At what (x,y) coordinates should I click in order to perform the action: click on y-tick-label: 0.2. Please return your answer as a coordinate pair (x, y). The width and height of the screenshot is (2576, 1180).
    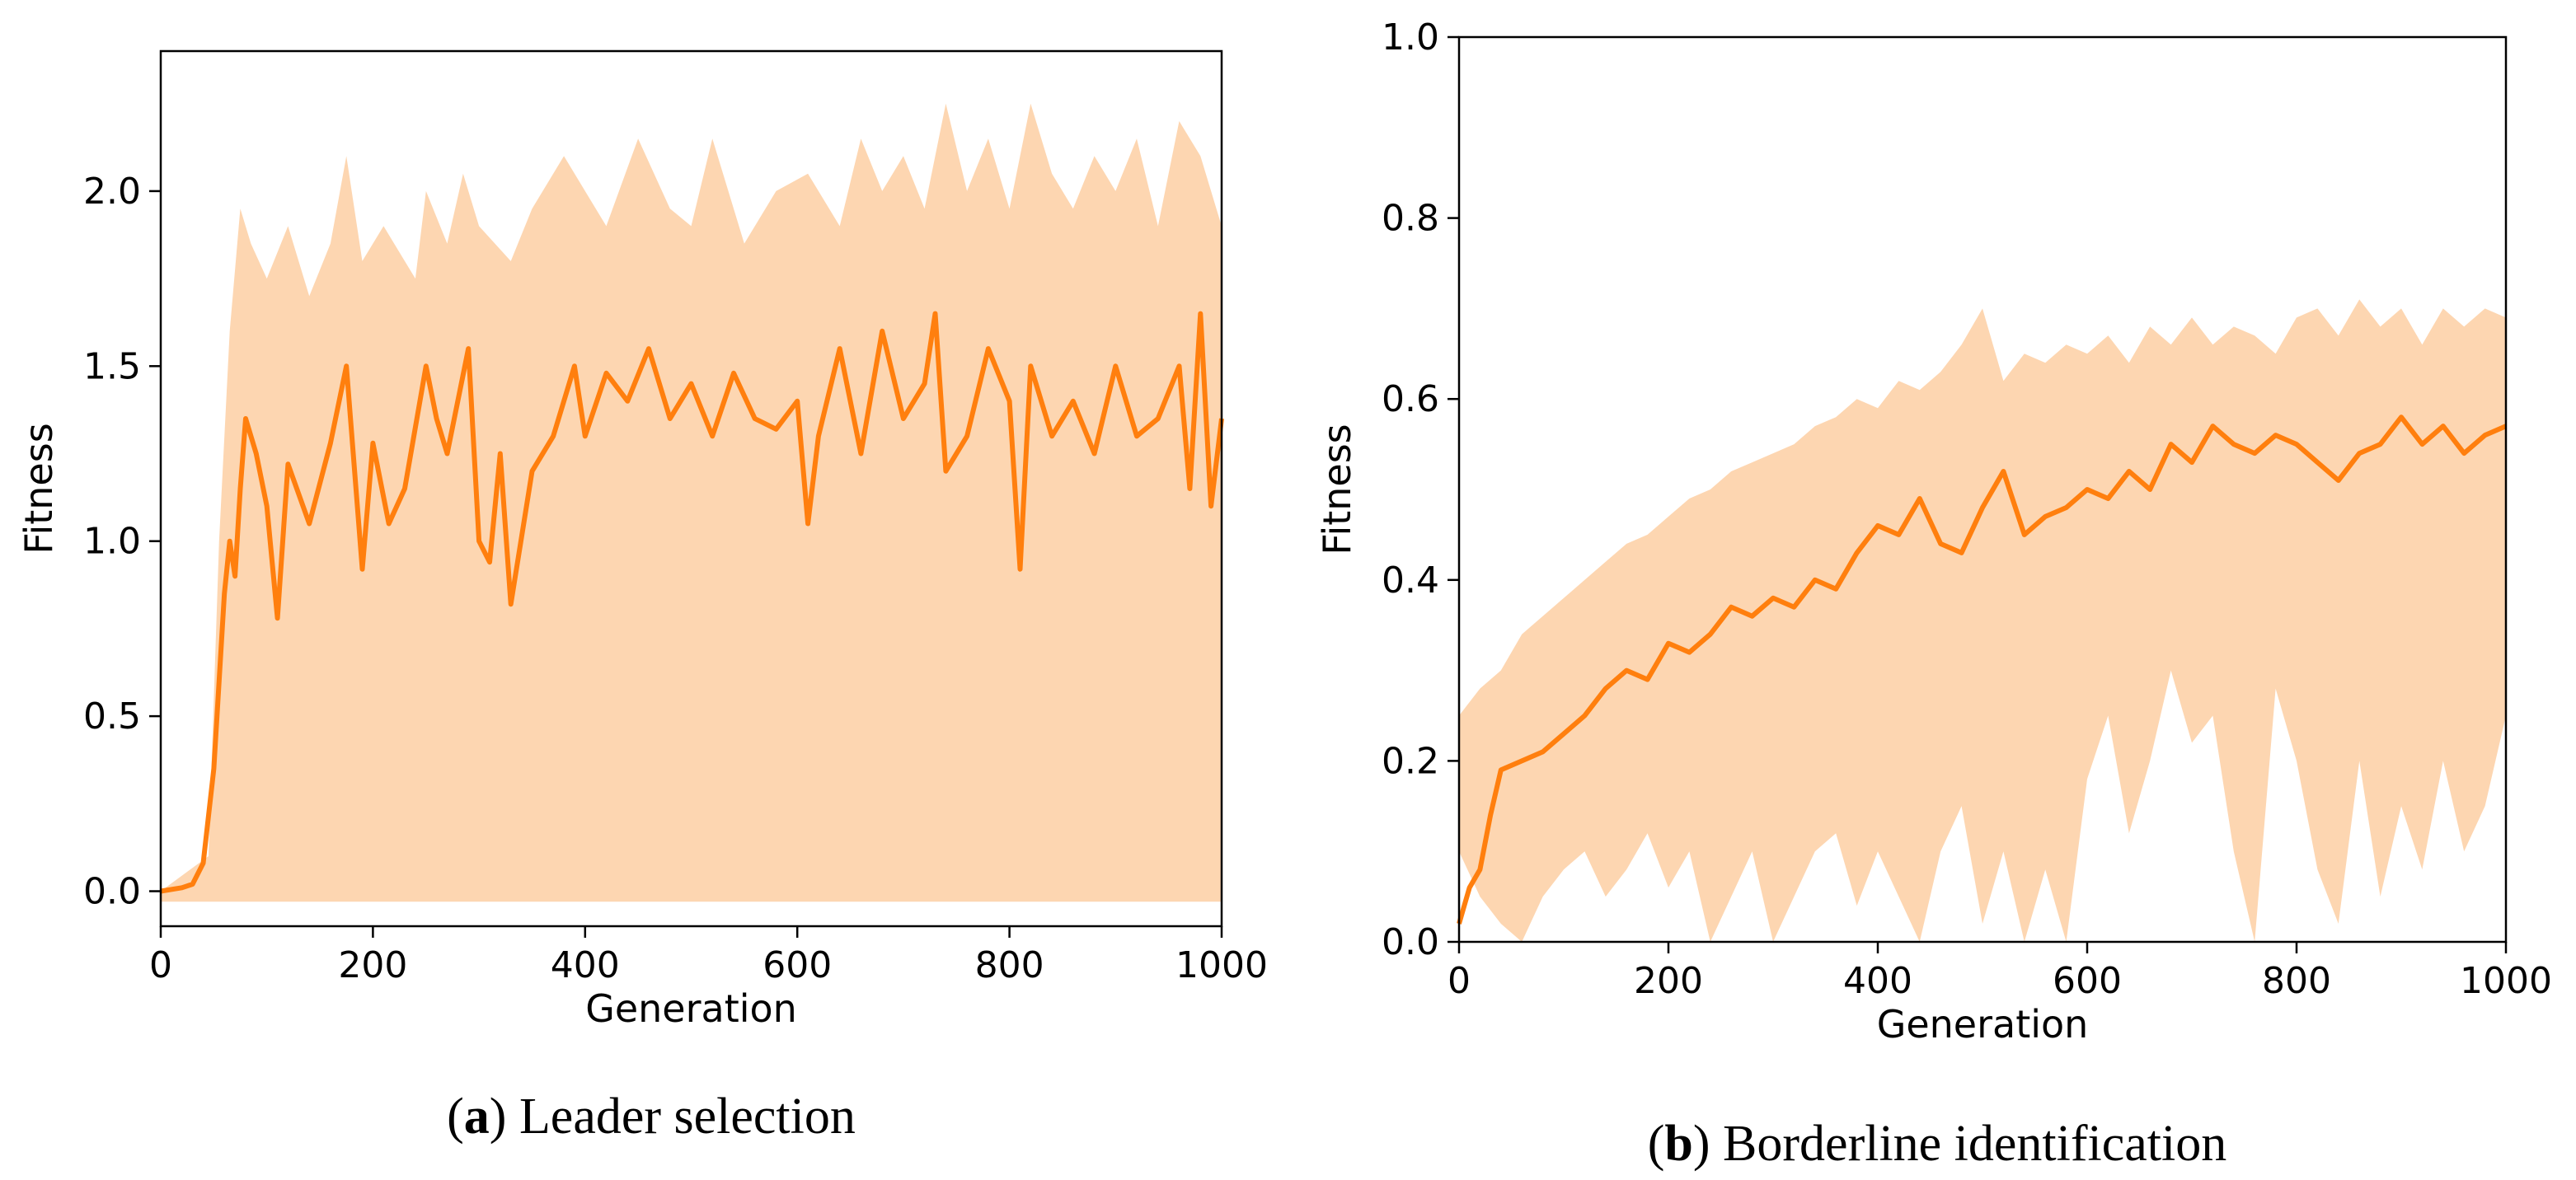
    Looking at the image, I should click on (1410, 761).